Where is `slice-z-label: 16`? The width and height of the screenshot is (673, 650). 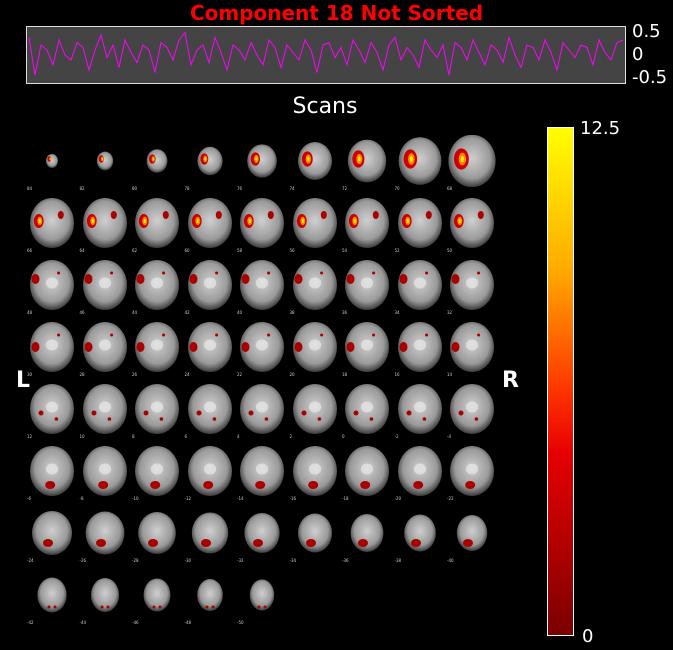 slice-z-label: 16 is located at coordinates (397, 374).